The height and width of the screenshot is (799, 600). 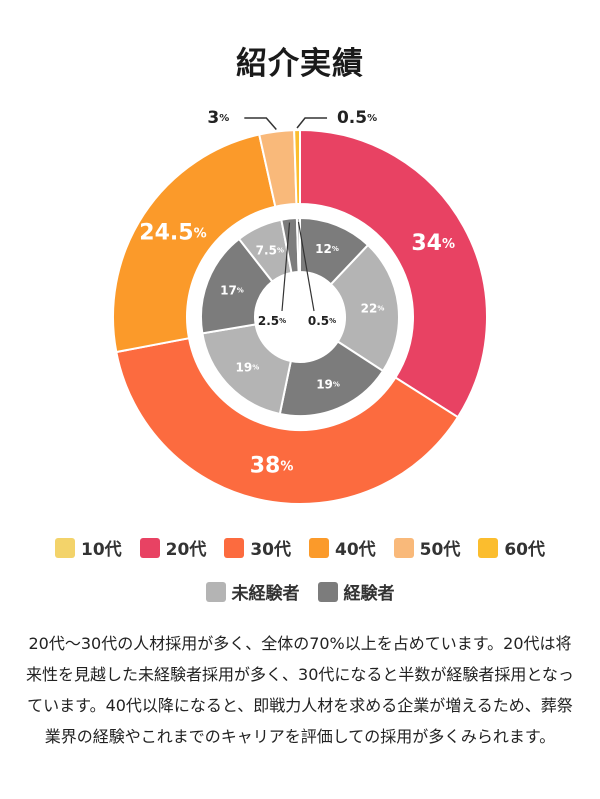 I want to click on page-title: 紹介実績, so click(x=300, y=64).